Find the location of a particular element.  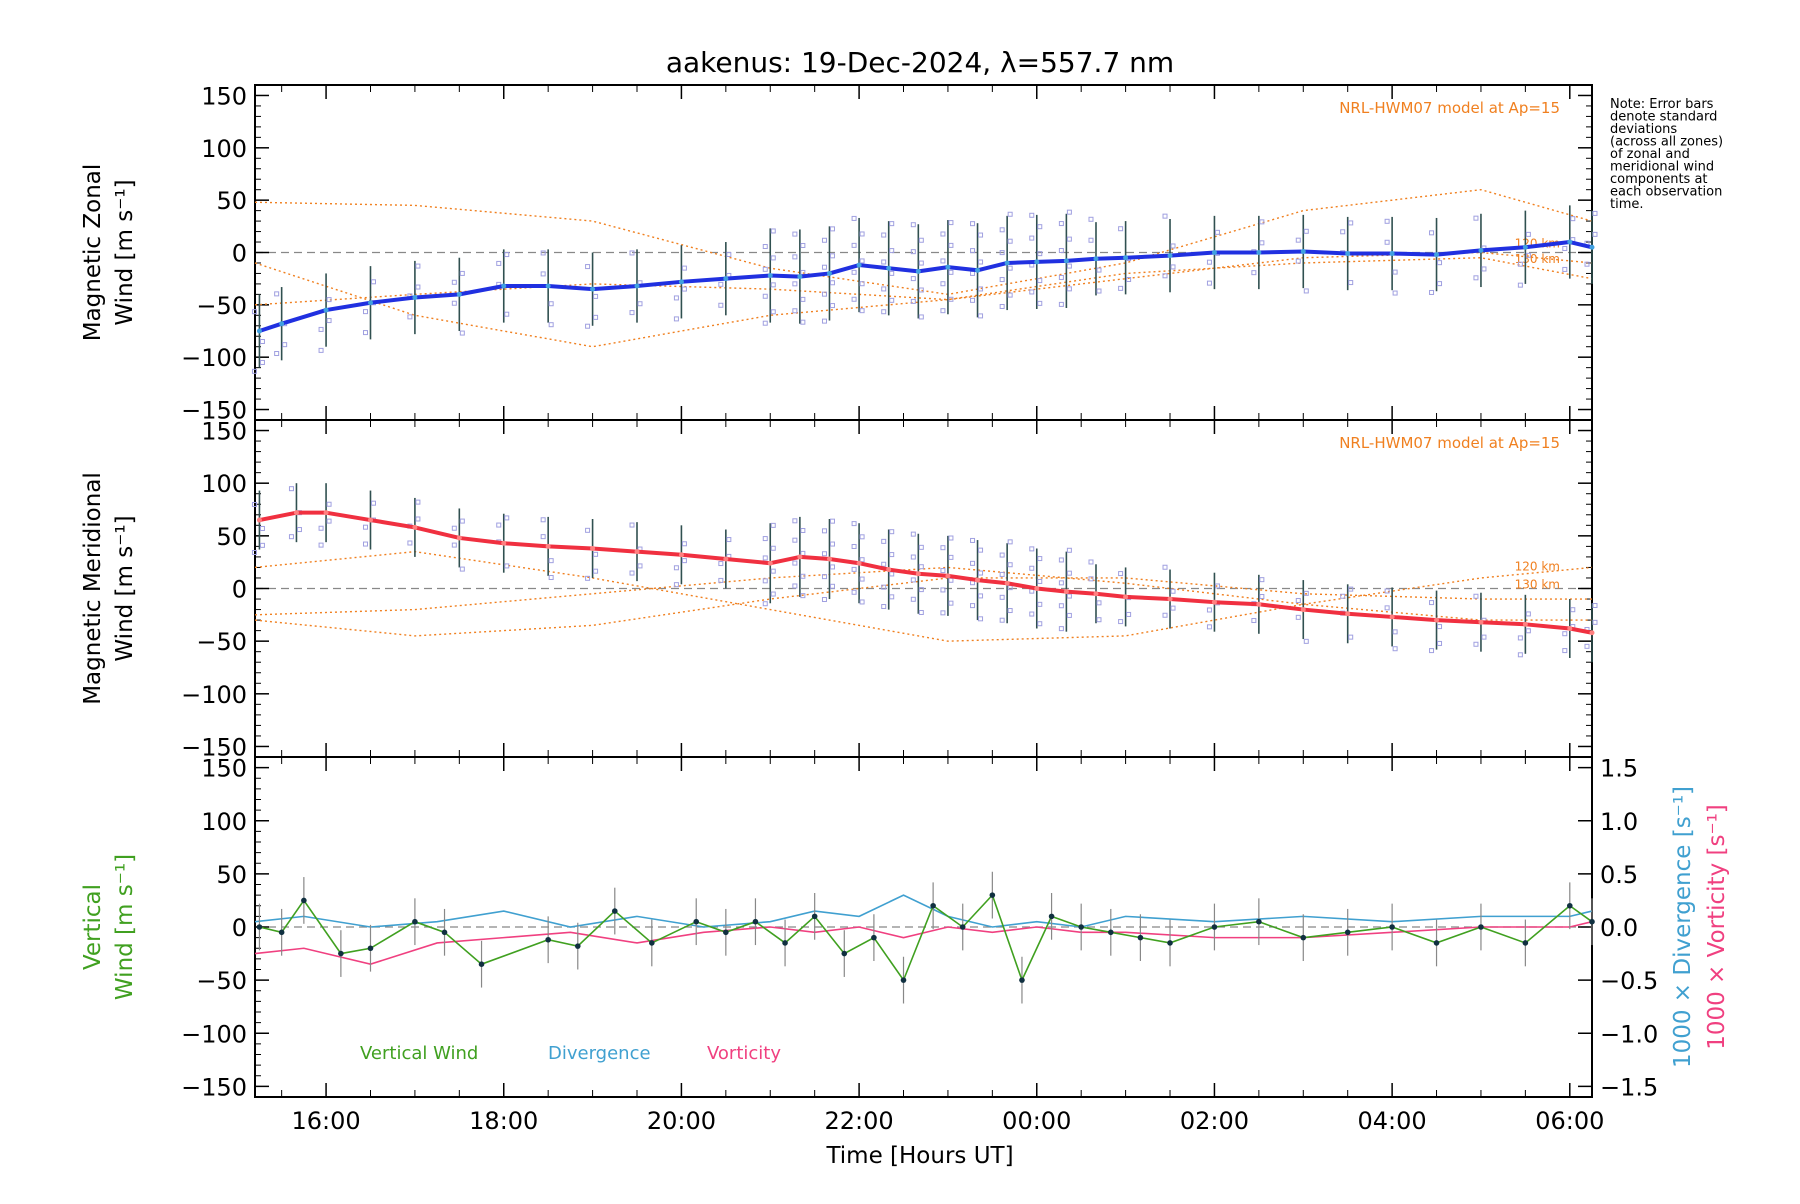

y-tick-label: 50 is located at coordinates (231, 537).